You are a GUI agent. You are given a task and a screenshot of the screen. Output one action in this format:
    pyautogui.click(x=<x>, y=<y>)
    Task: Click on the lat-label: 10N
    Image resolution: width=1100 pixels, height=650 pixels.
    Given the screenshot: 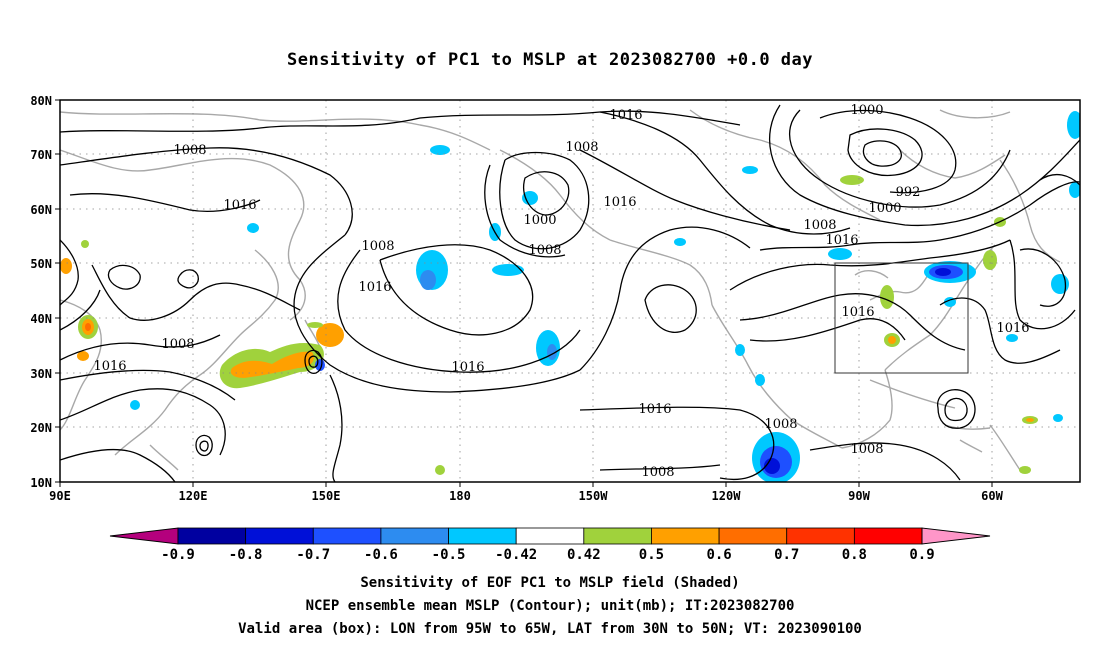 What is the action you would take?
    pyautogui.click(x=41, y=483)
    